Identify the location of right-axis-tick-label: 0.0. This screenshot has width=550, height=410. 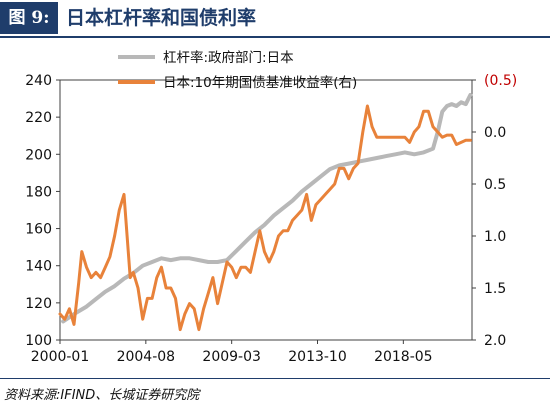
(495, 133).